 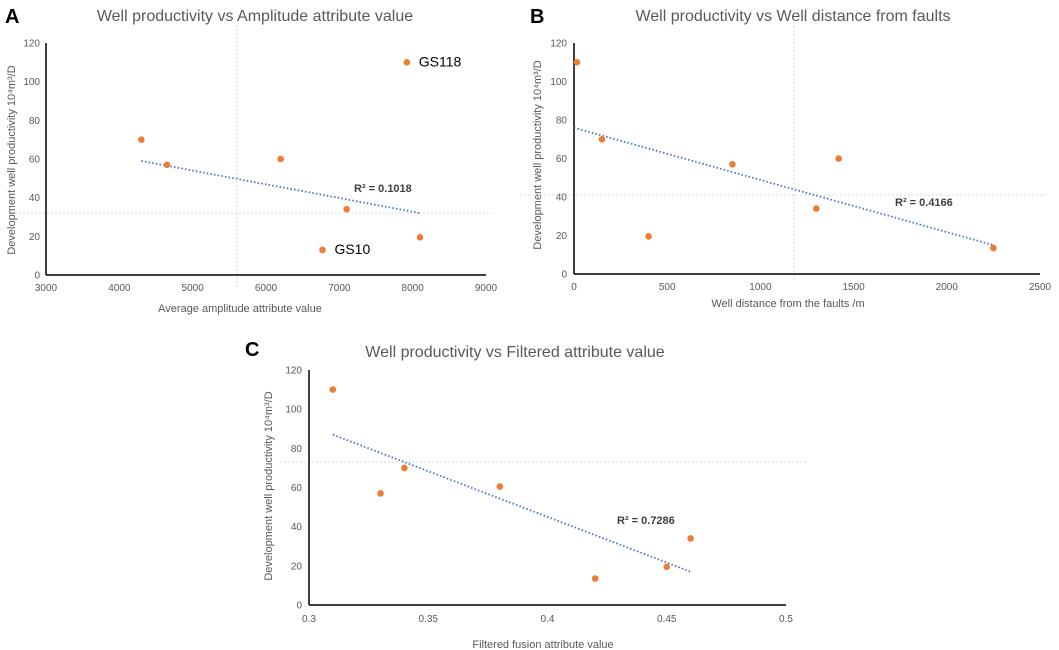 What do you see at coordinates (12, 159) in the screenshot?
I see `y-axis-title-a: Development well productivity 10⁴m³/D` at bounding box center [12, 159].